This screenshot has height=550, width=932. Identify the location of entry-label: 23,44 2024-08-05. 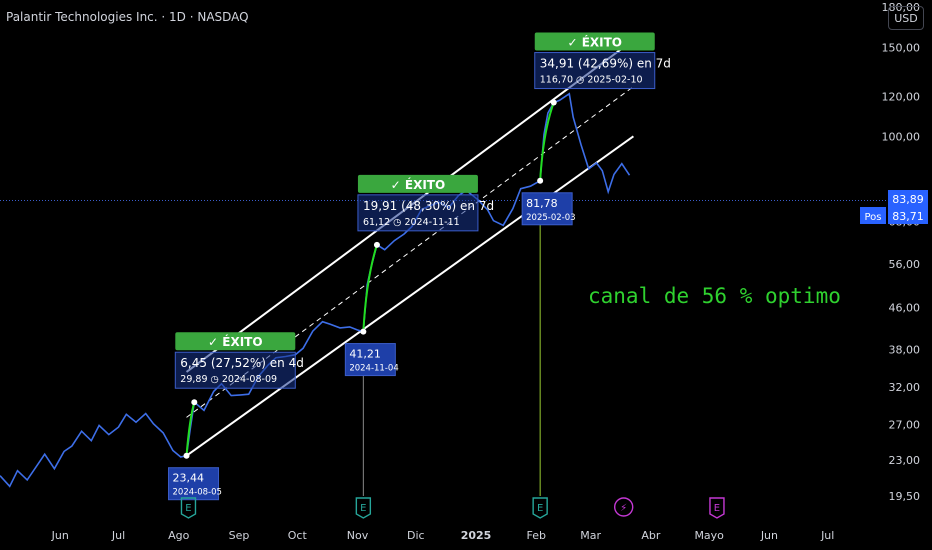
(195, 484).